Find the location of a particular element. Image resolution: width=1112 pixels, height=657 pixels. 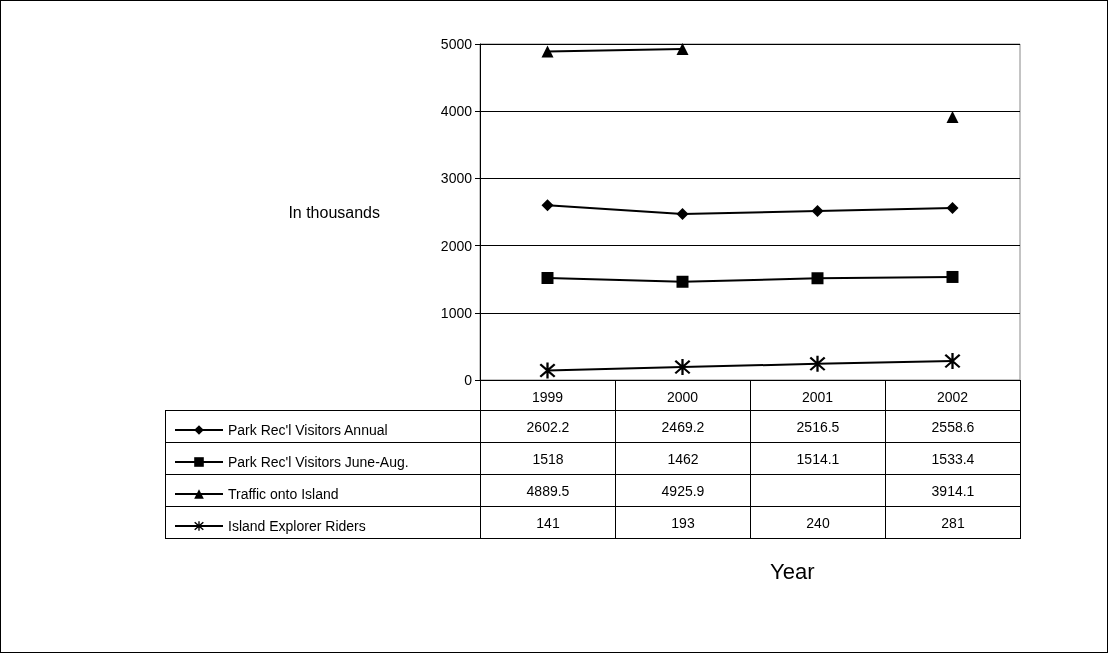

data-label: 2469.2 is located at coordinates (683, 426).